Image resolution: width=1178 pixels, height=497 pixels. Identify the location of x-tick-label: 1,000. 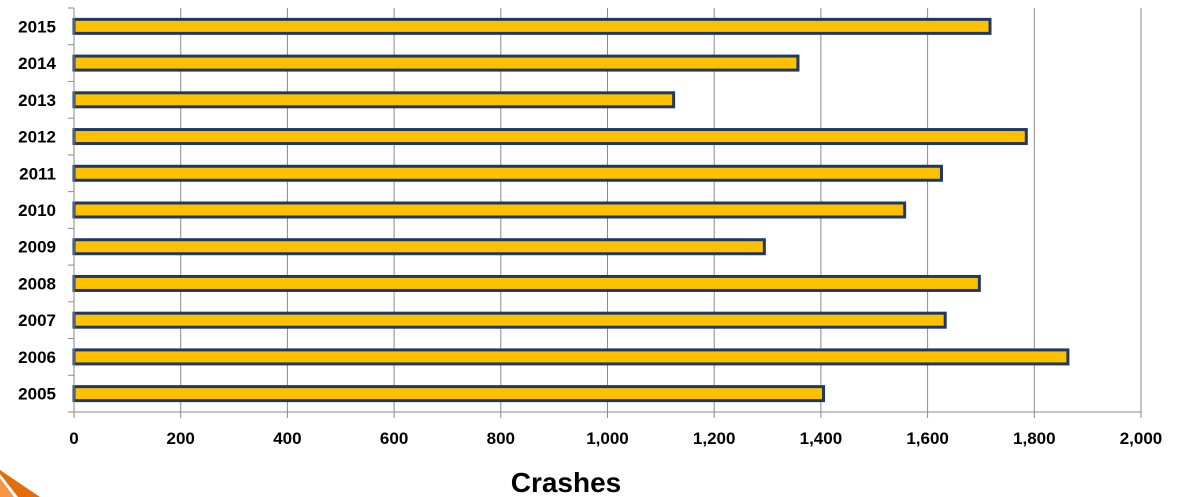
(607, 438).